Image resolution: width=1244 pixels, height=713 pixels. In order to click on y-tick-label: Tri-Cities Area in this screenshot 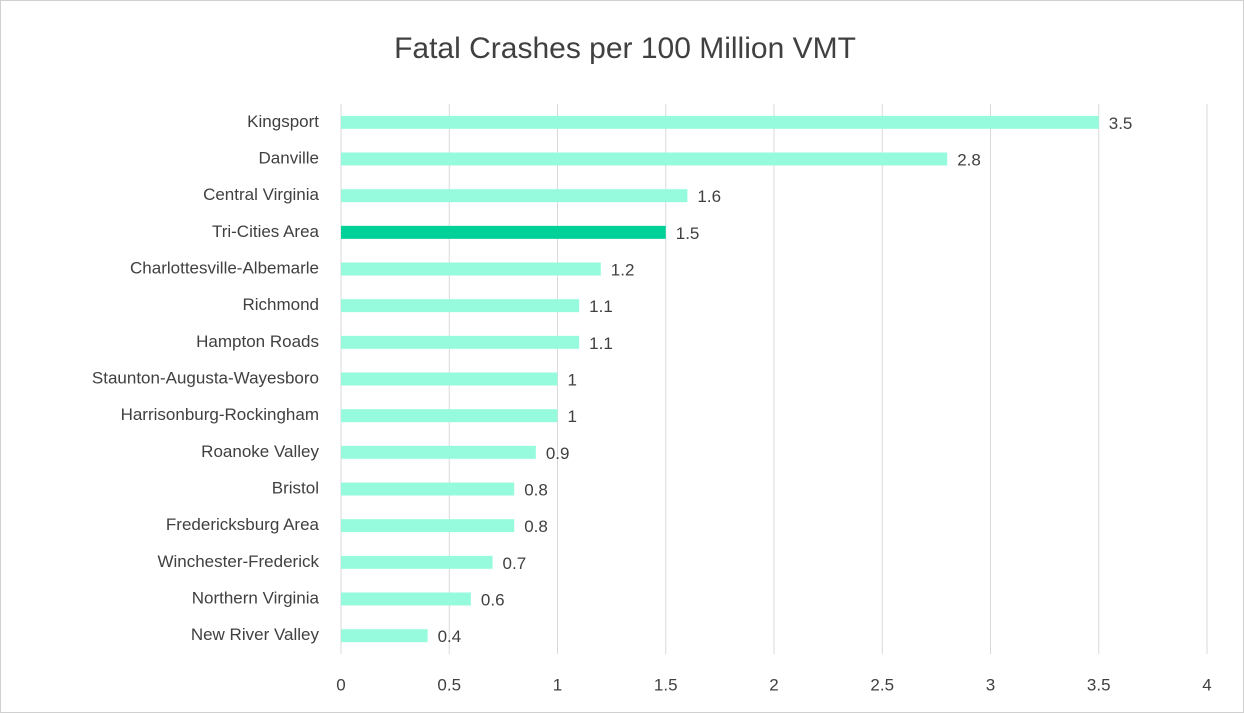, I will do `click(266, 231)`.